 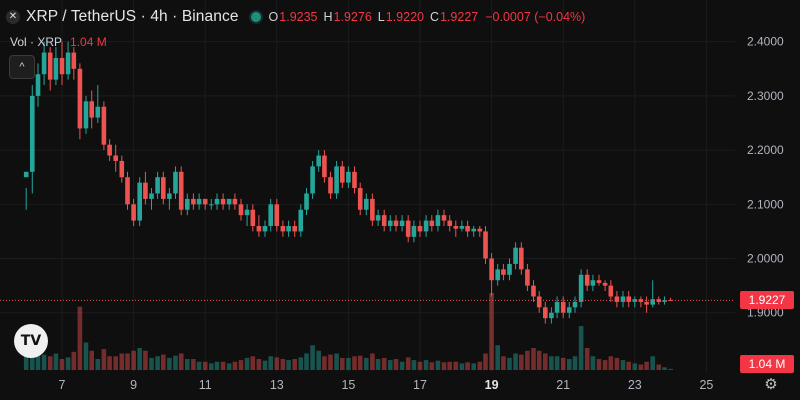 I want to click on chevron-up-icon: ^, so click(x=22, y=67).